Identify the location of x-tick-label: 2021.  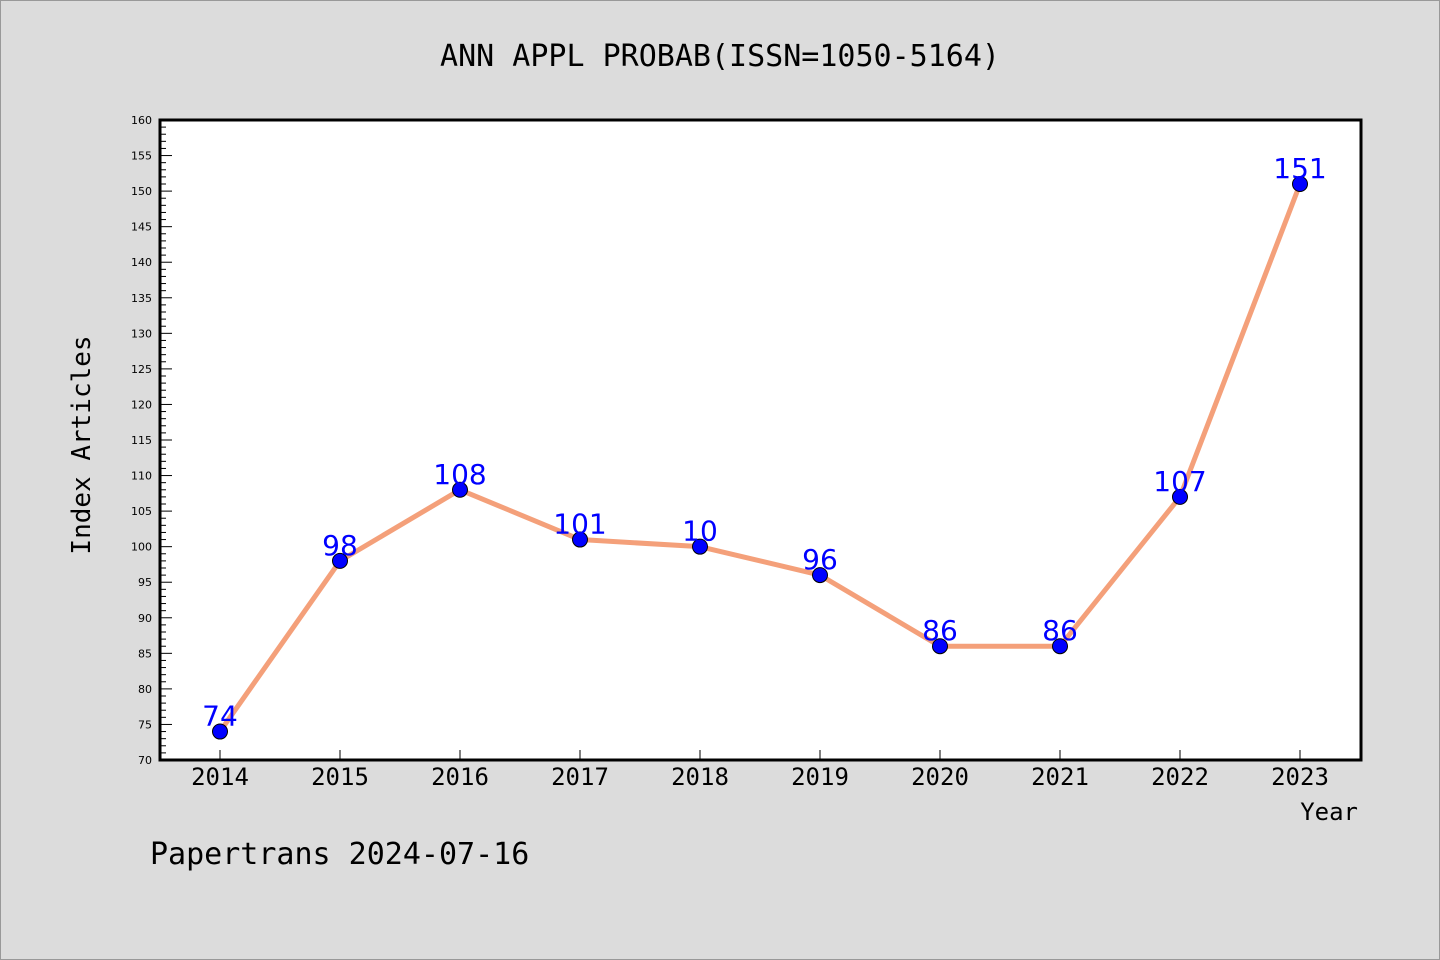
(1060, 777).